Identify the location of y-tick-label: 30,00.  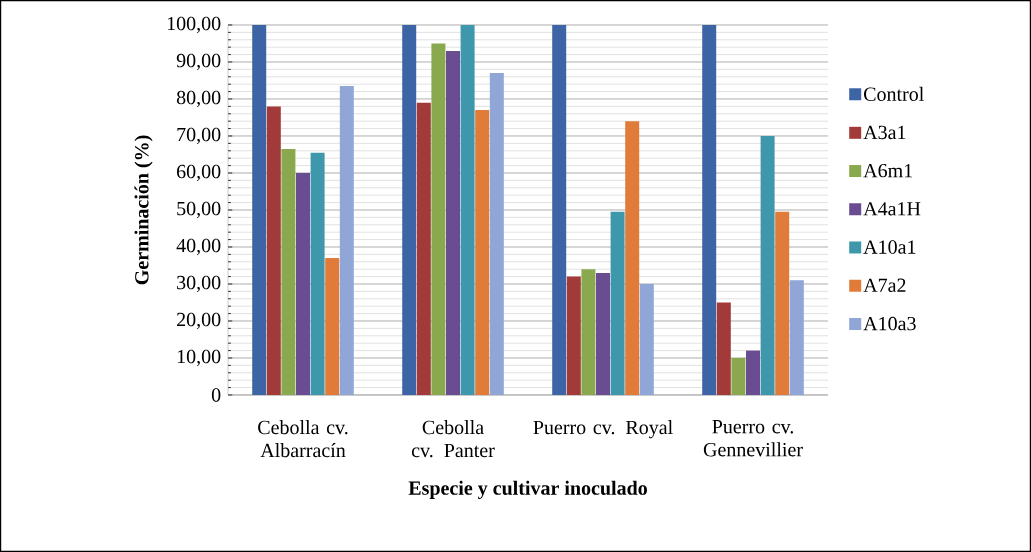
(199, 284).